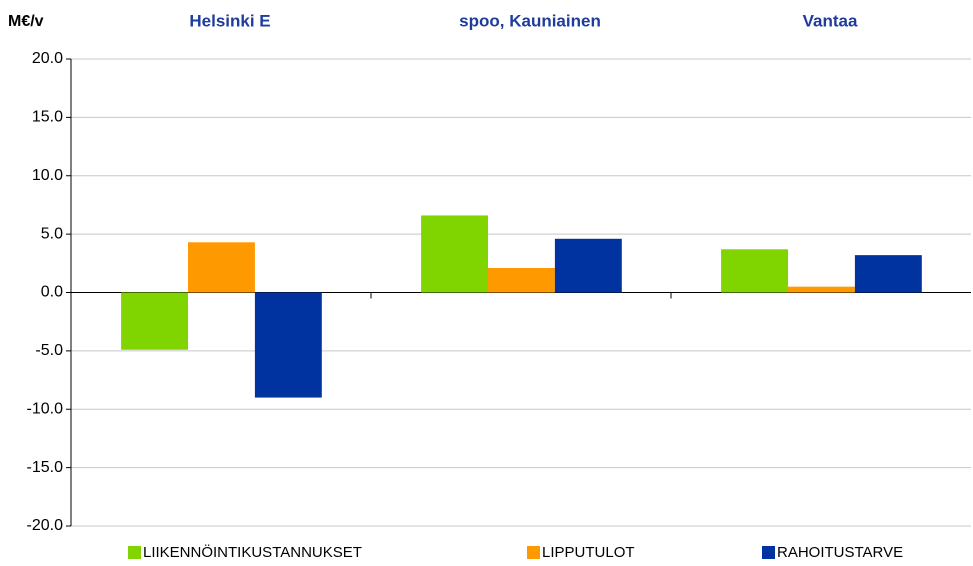  Describe the element at coordinates (45, 408) in the screenshot. I see `y-tick-label: -10.0` at that location.